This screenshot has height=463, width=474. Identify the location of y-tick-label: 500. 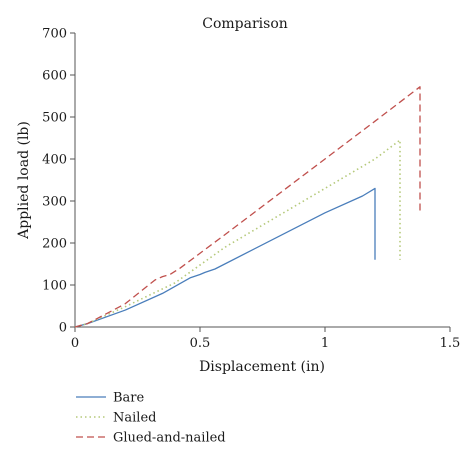
(54, 118).